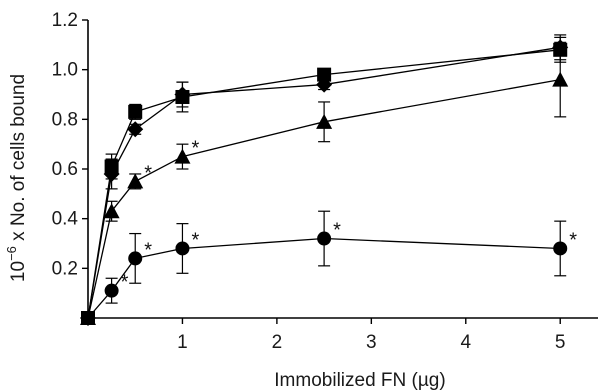 Image resolution: width=606 pixels, height=392 pixels. Describe the element at coordinates (65, 219) in the screenshot. I see `y-tick-label: 0.4` at that location.